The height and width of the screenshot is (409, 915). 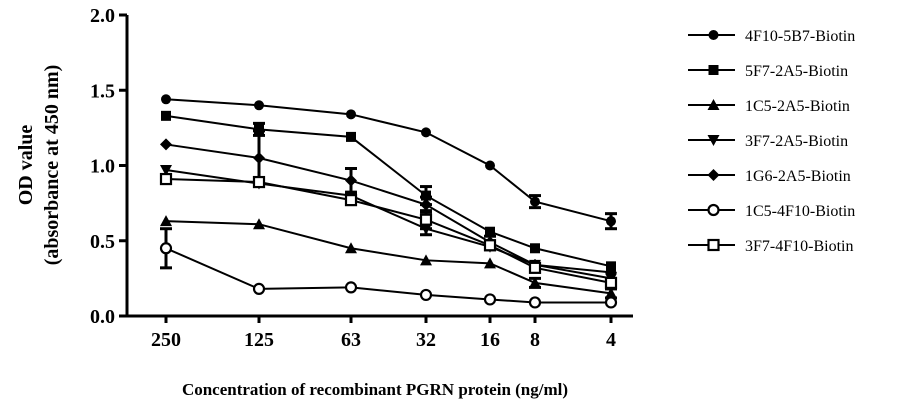 I want to click on legend-label: 3F7-2A5-Biotin, so click(x=796, y=141).